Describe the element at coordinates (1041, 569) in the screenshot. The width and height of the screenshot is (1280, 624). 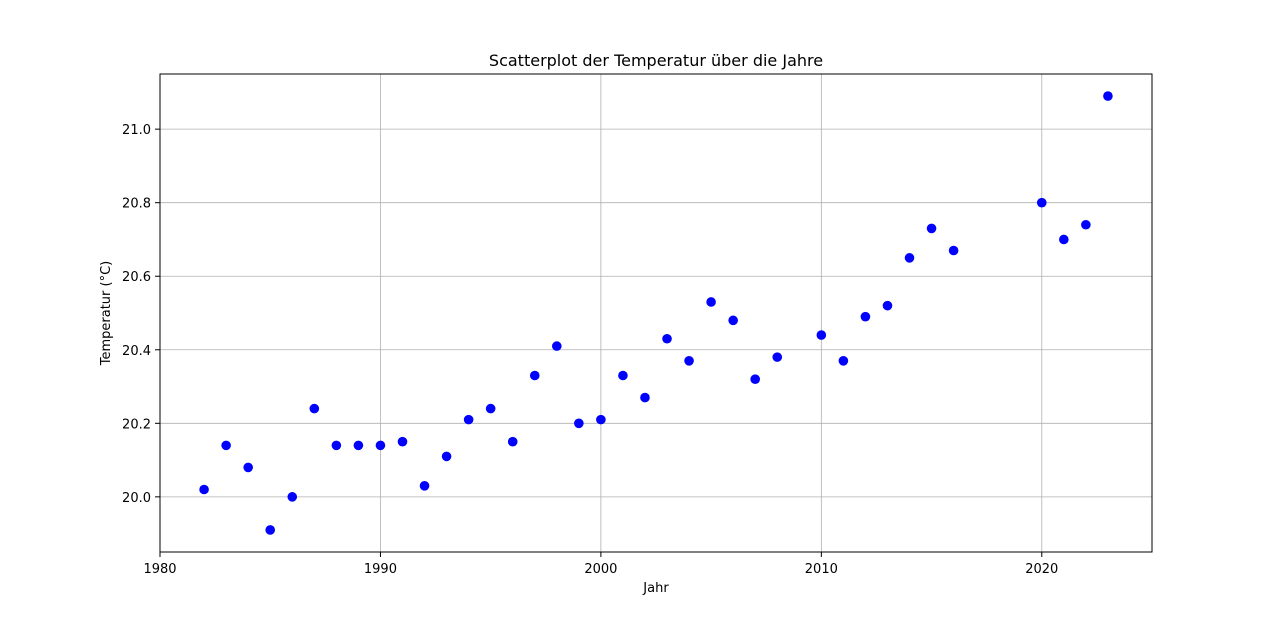
I see `x-tick-label: 2020` at that location.